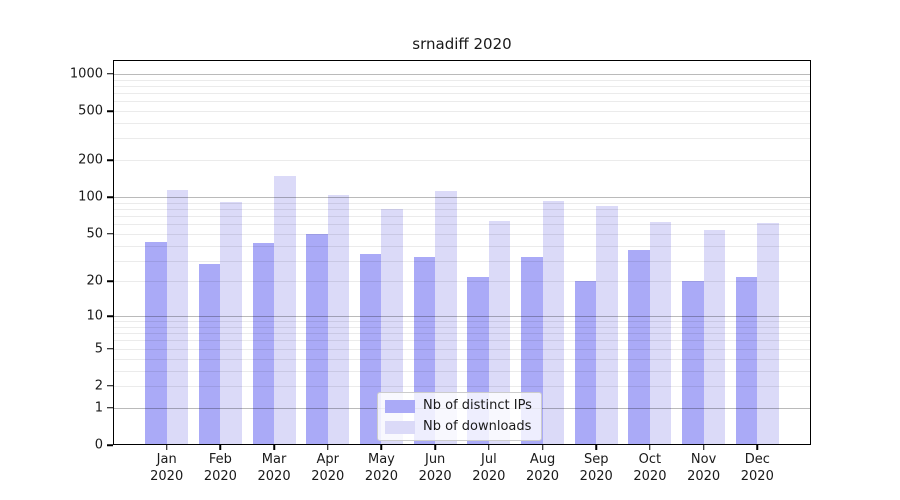 The height and width of the screenshot is (500, 900). I want to click on x-tick-mark-jan, so click(166, 447).